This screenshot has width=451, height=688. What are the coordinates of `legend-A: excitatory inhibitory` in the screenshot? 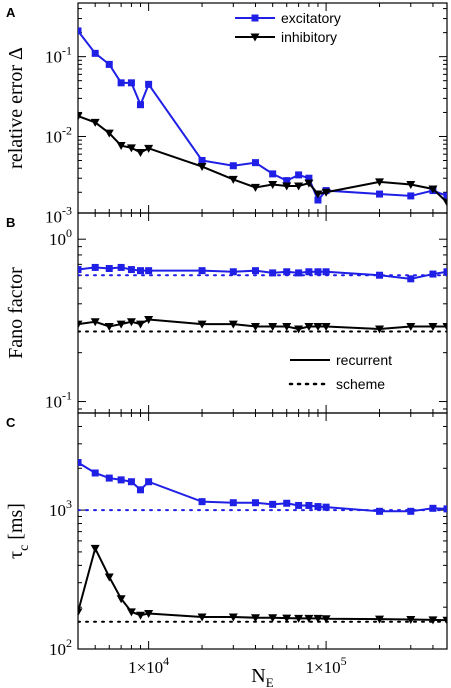 It's located at (288, 27).